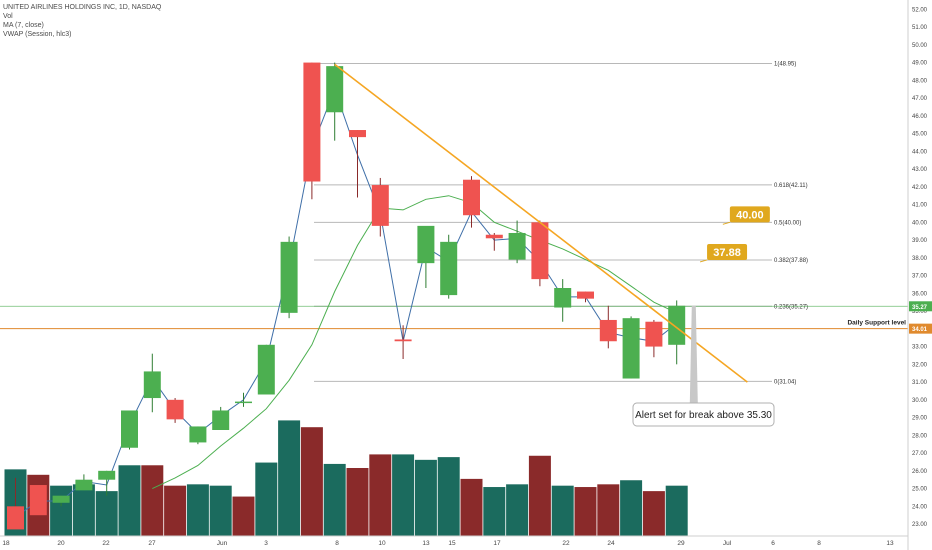 The height and width of the screenshot is (550, 932). Describe the element at coordinates (920, 135) in the screenshot. I see `y-tick-label: 45.00` at that location.